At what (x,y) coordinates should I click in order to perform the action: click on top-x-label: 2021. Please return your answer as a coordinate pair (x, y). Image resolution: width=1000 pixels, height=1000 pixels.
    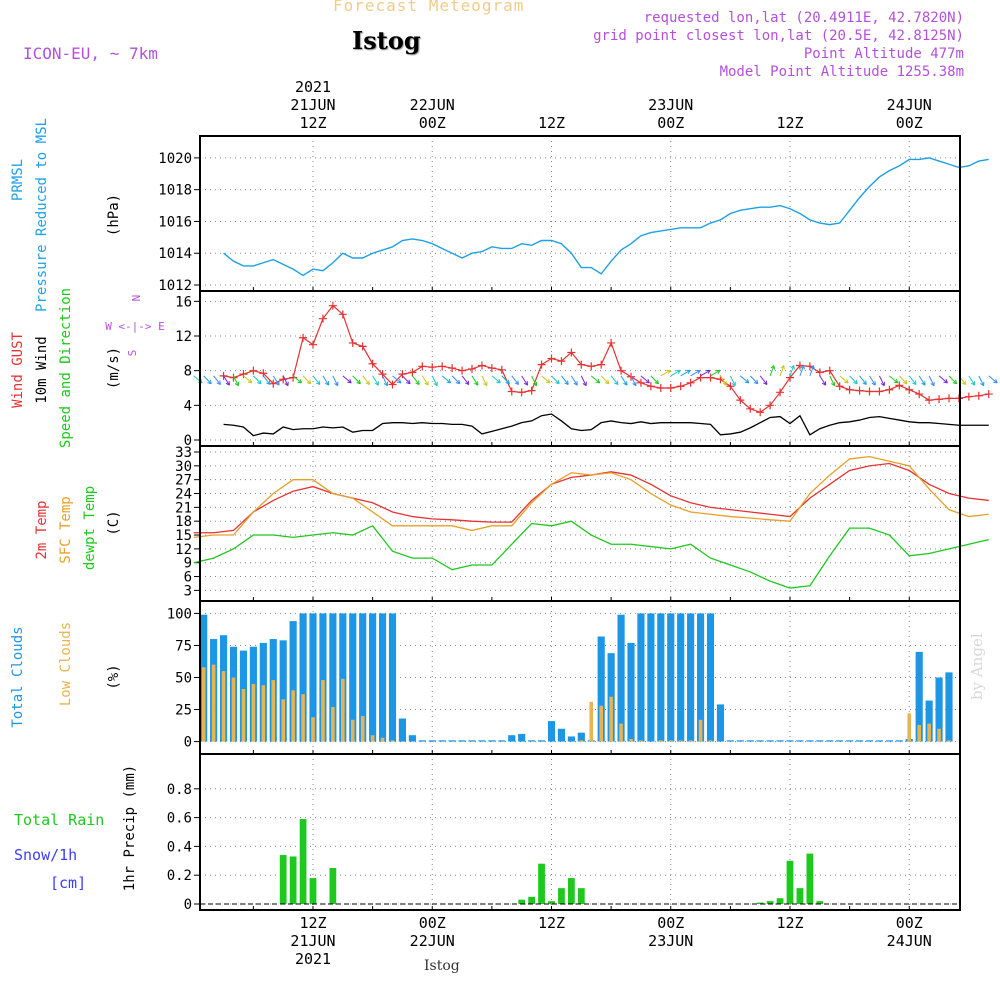
    Looking at the image, I should click on (313, 87).